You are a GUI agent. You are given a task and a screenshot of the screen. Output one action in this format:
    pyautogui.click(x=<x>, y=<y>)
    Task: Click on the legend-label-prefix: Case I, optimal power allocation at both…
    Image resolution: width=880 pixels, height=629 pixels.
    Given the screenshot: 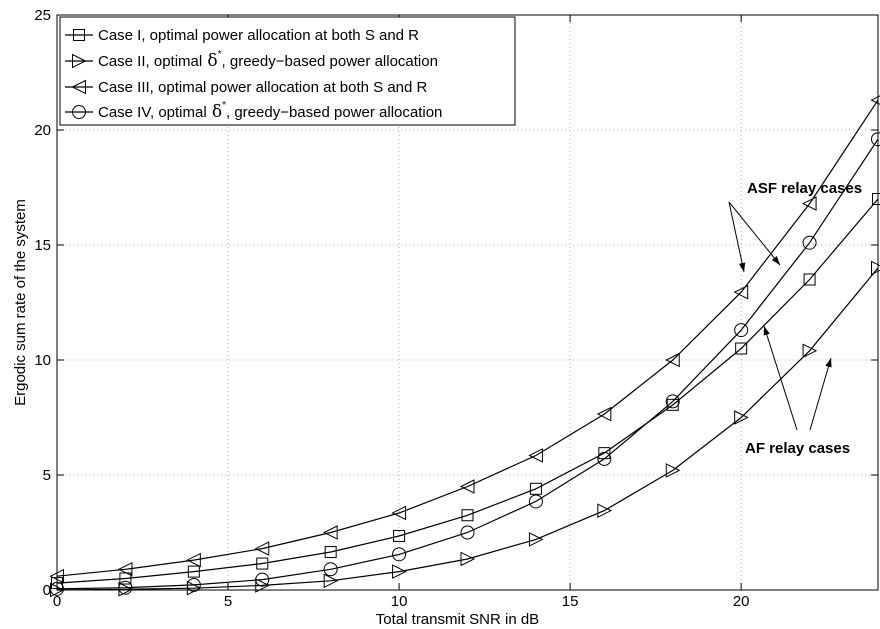 What is the action you would take?
    pyautogui.click(x=258, y=35)
    